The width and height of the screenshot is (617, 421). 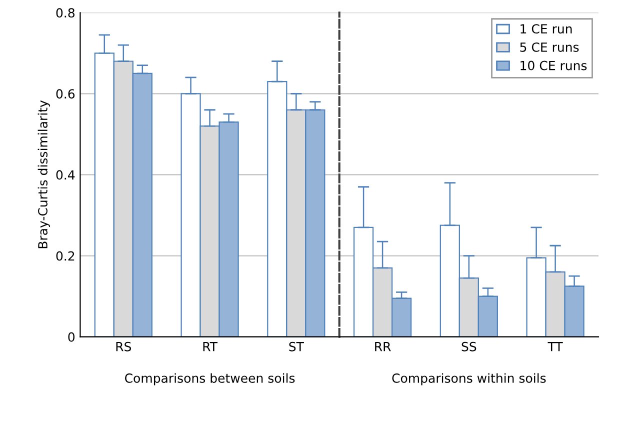 I want to click on x-tick-label: TT, so click(x=555, y=347).